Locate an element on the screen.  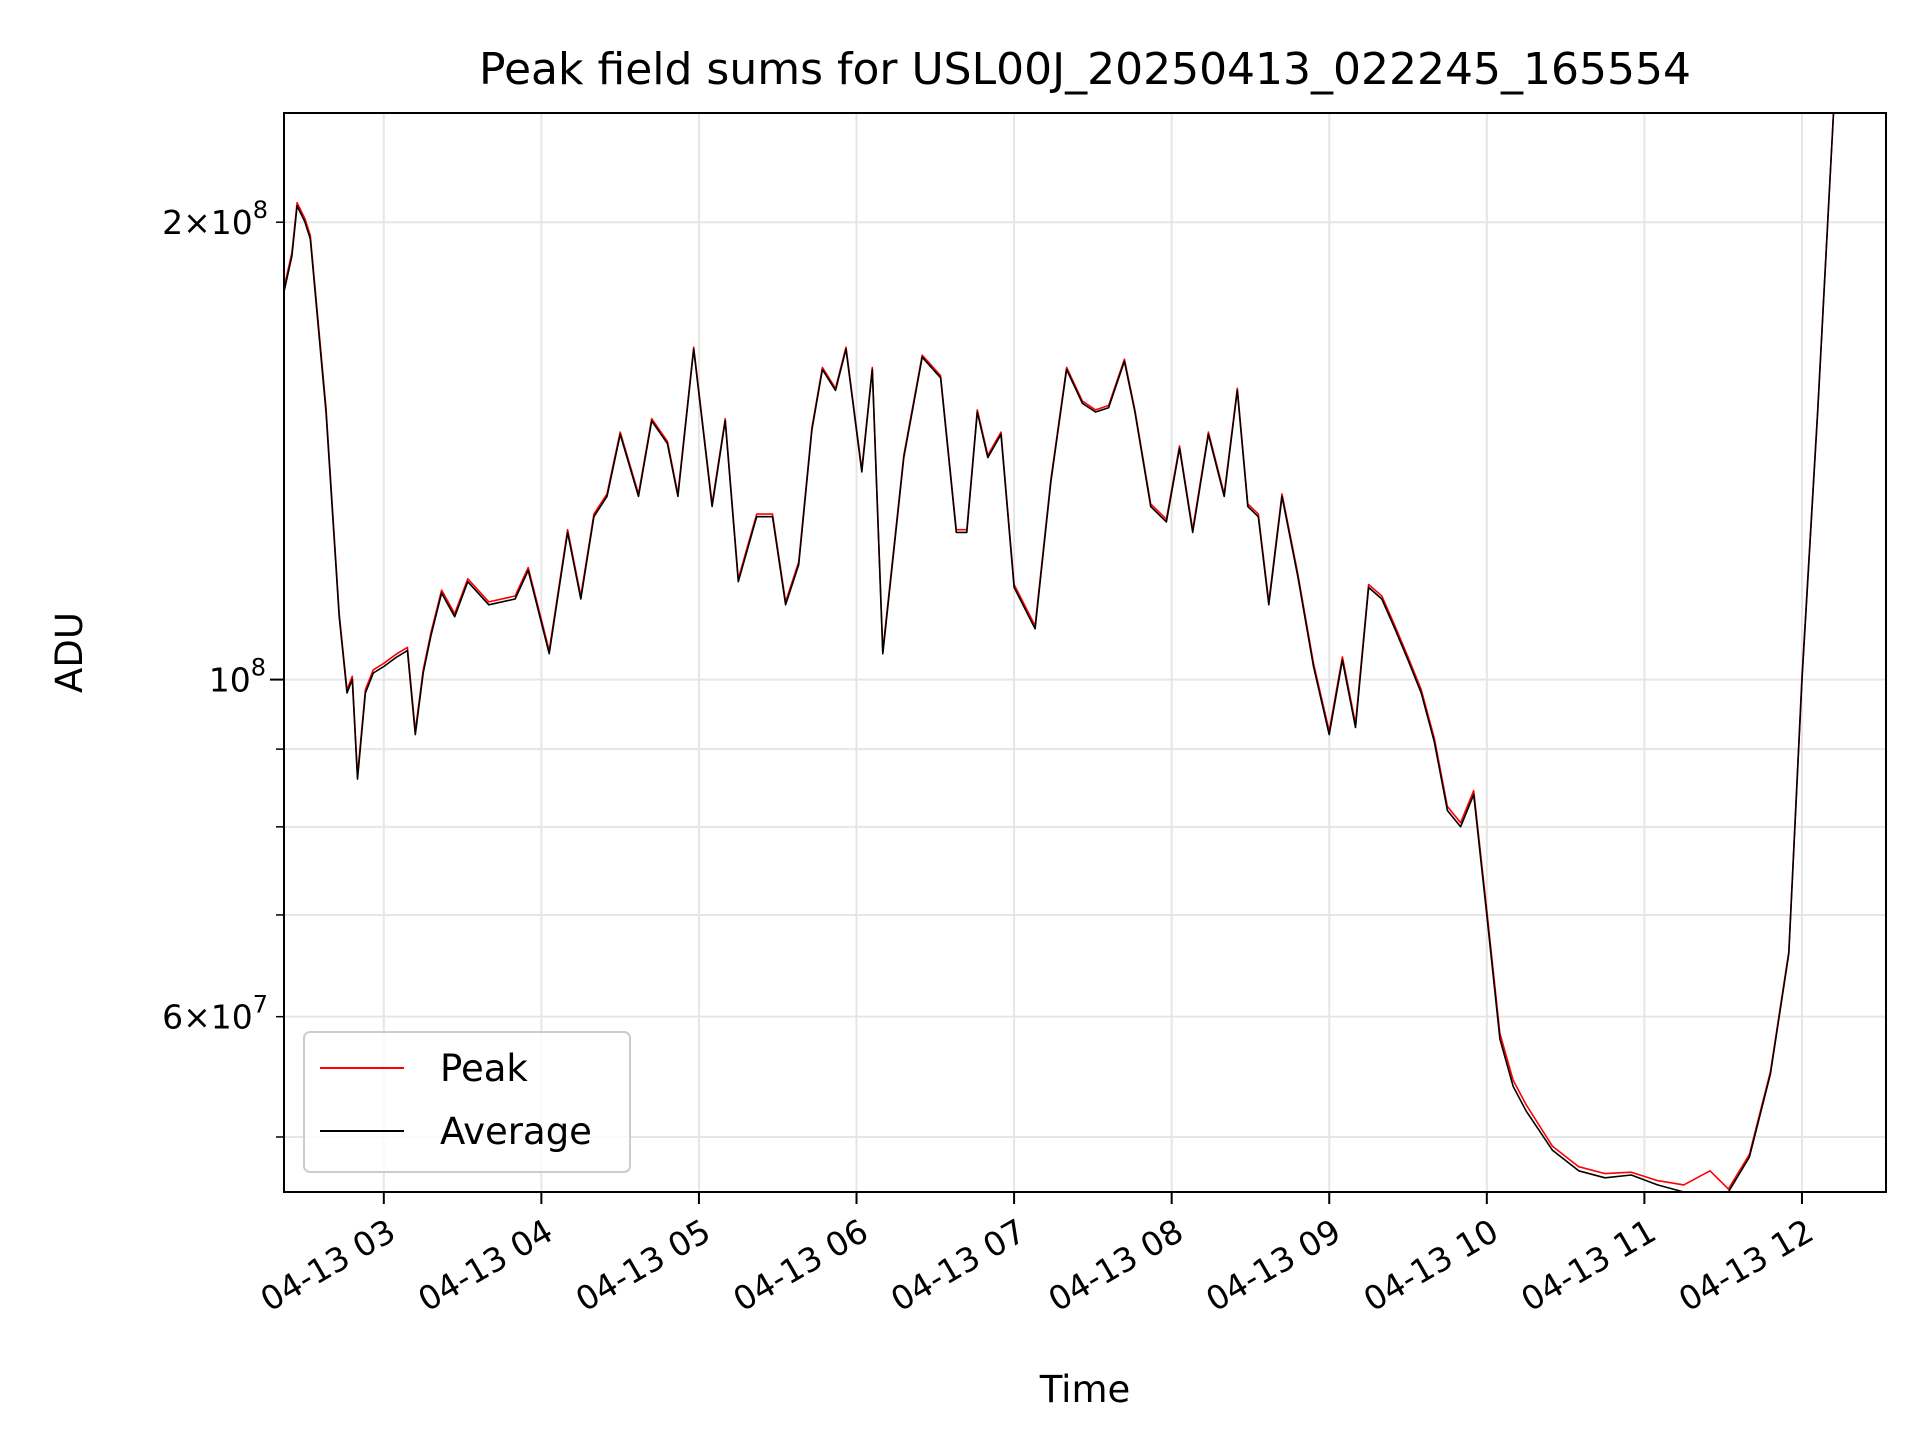
y-tick-label: 2×108 is located at coordinates (215, 219).